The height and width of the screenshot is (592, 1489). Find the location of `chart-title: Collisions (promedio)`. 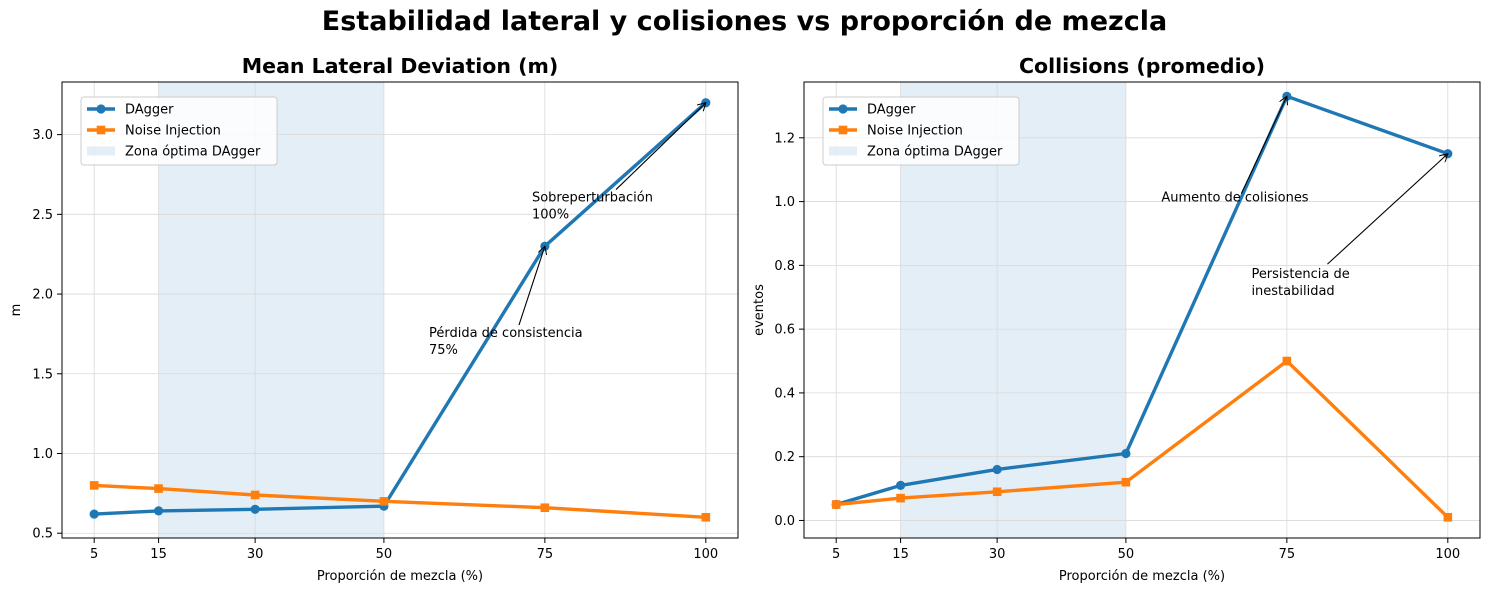

chart-title: Collisions (promedio) is located at coordinates (1142, 66).